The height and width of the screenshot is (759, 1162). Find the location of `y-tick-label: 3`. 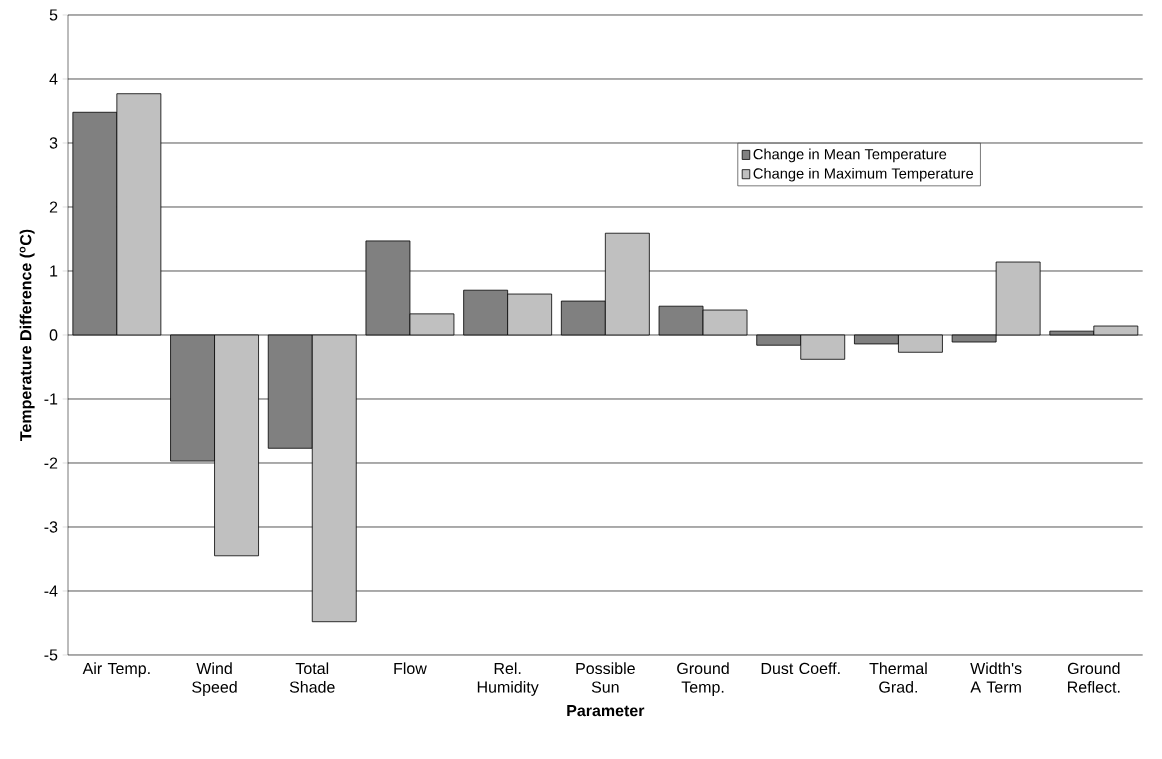

y-tick-label: 3 is located at coordinates (53, 143).